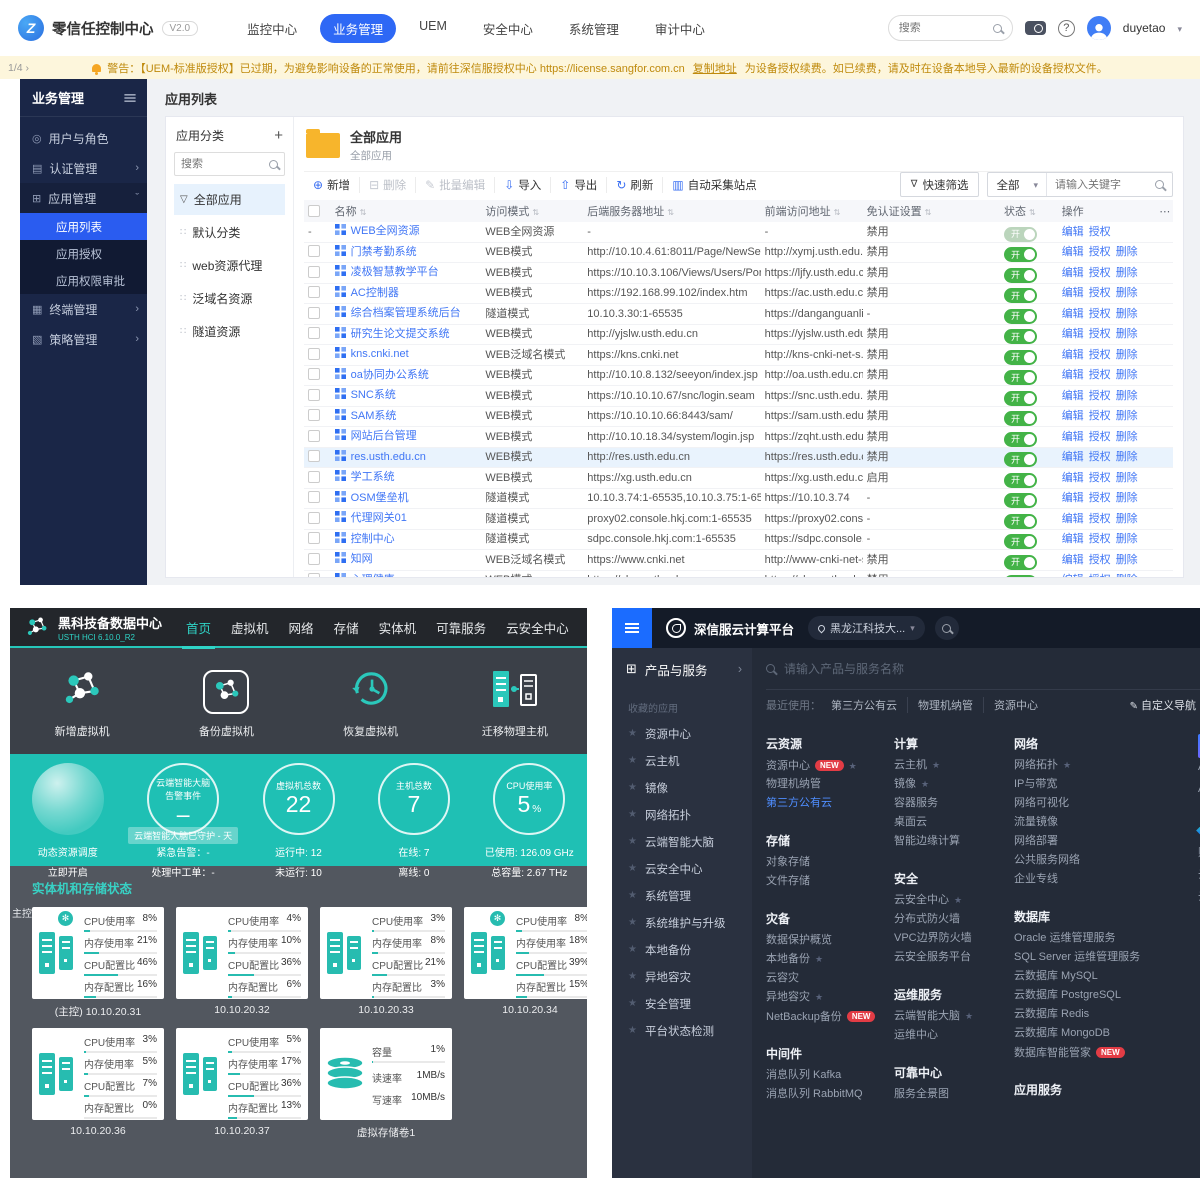  What do you see at coordinates (916, 1035) in the screenshot?
I see `service-link: 运维中心` at bounding box center [916, 1035].